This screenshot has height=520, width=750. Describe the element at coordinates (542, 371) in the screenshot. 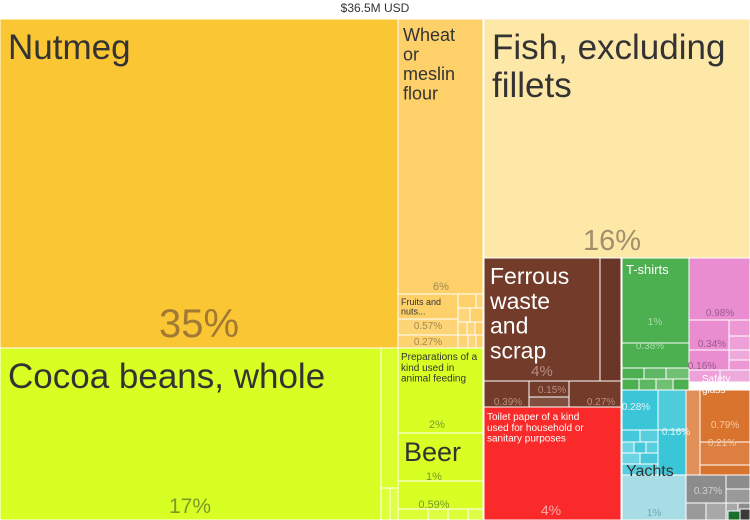

I see `ferrous-scrap-share: 4%` at that location.